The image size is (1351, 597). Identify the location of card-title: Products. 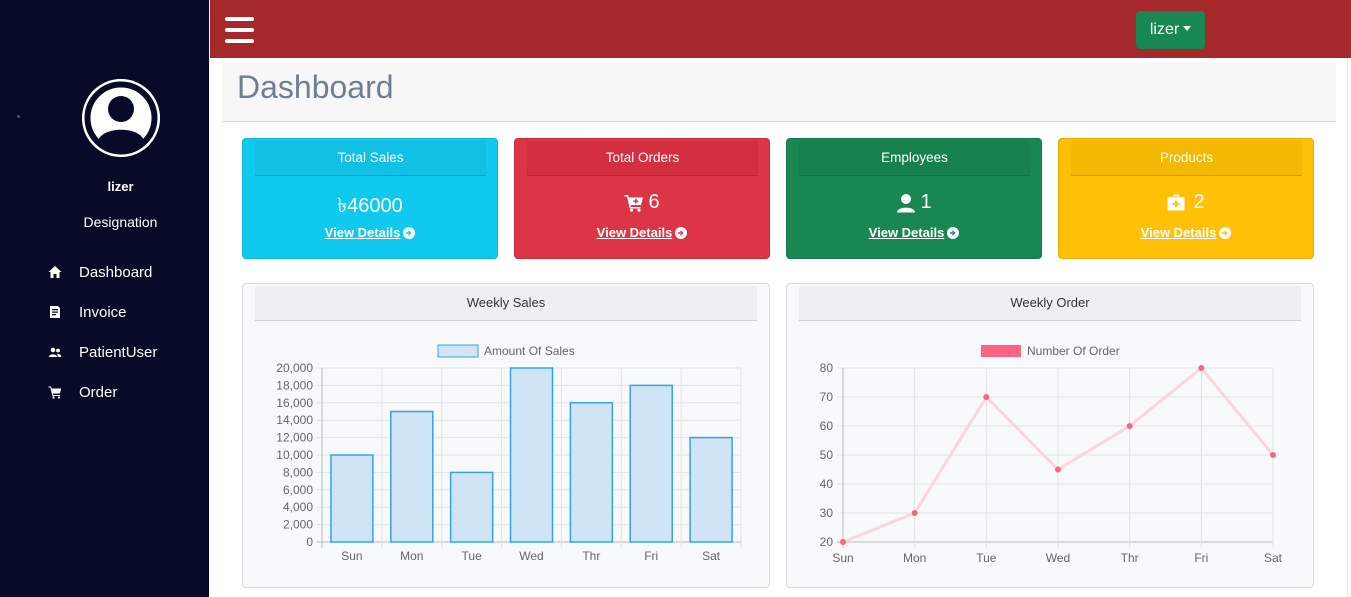
(1186, 158).